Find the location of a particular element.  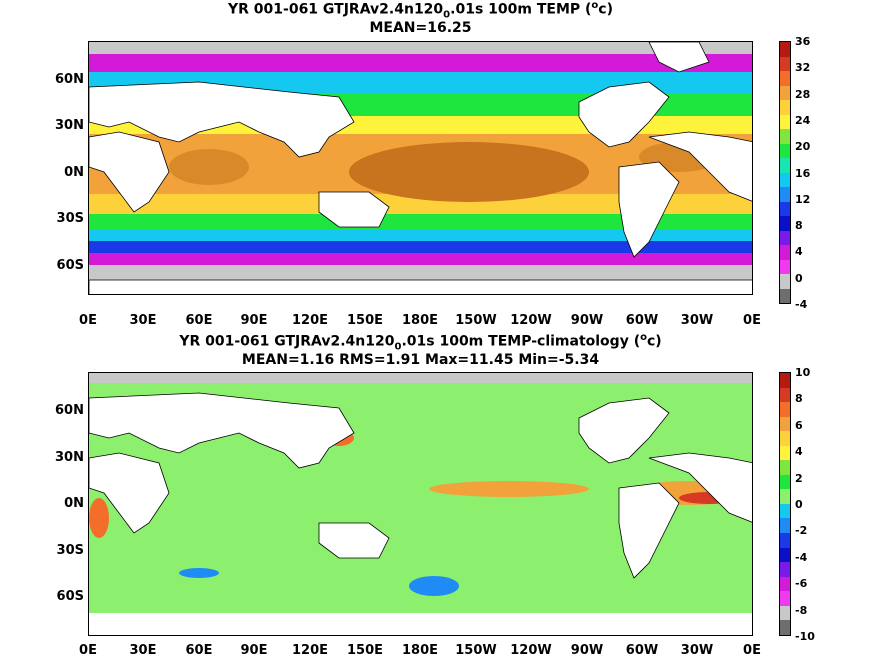

bottom-stats: MEAN=1.16 RMS=1.91 Max=11.45 Min=-5.34 is located at coordinates (420, 360).